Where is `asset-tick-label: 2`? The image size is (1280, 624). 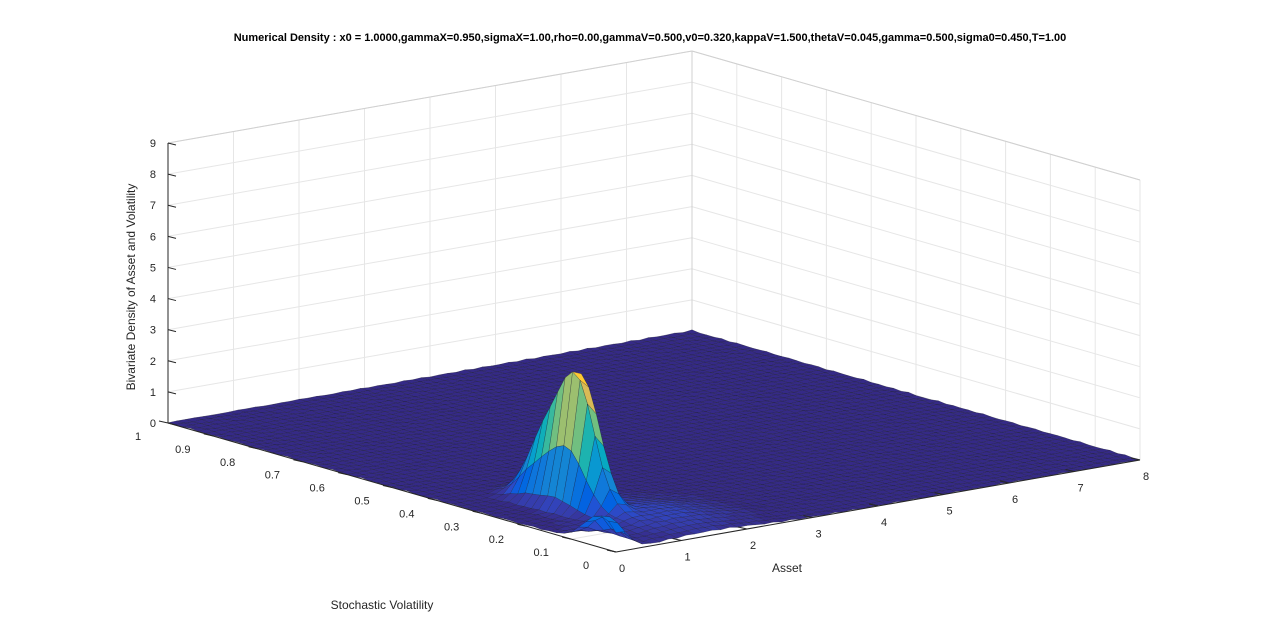
asset-tick-label: 2 is located at coordinates (753, 546).